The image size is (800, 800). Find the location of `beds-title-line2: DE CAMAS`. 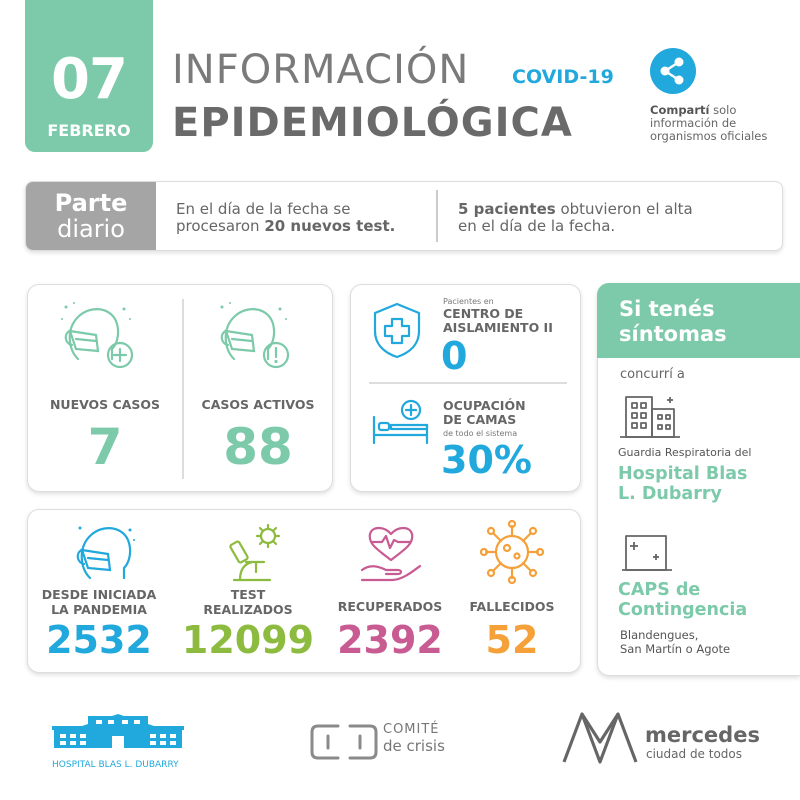

beds-title-line2: DE CAMAS is located at coordinates (480, 419).